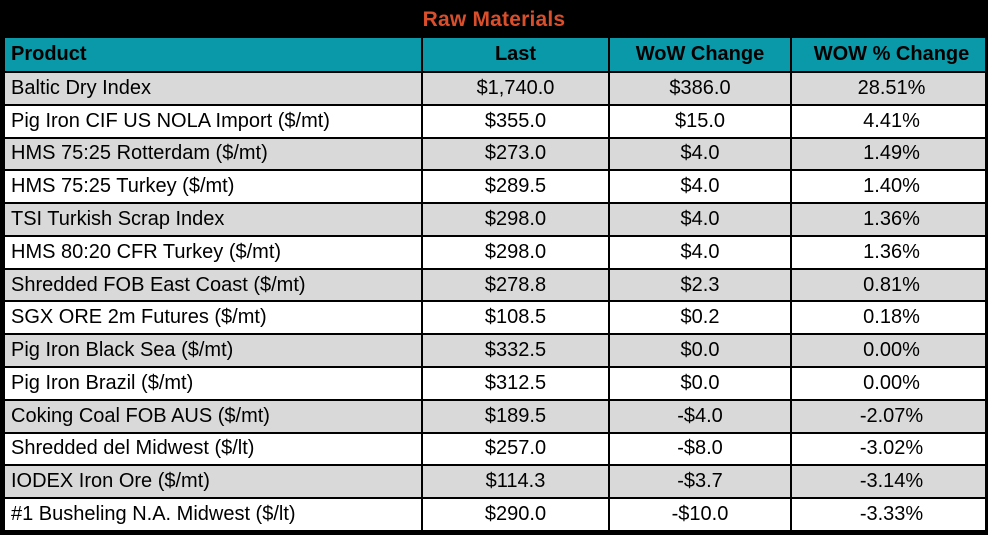  I want to click on header-last: Last, so click(515, 54).